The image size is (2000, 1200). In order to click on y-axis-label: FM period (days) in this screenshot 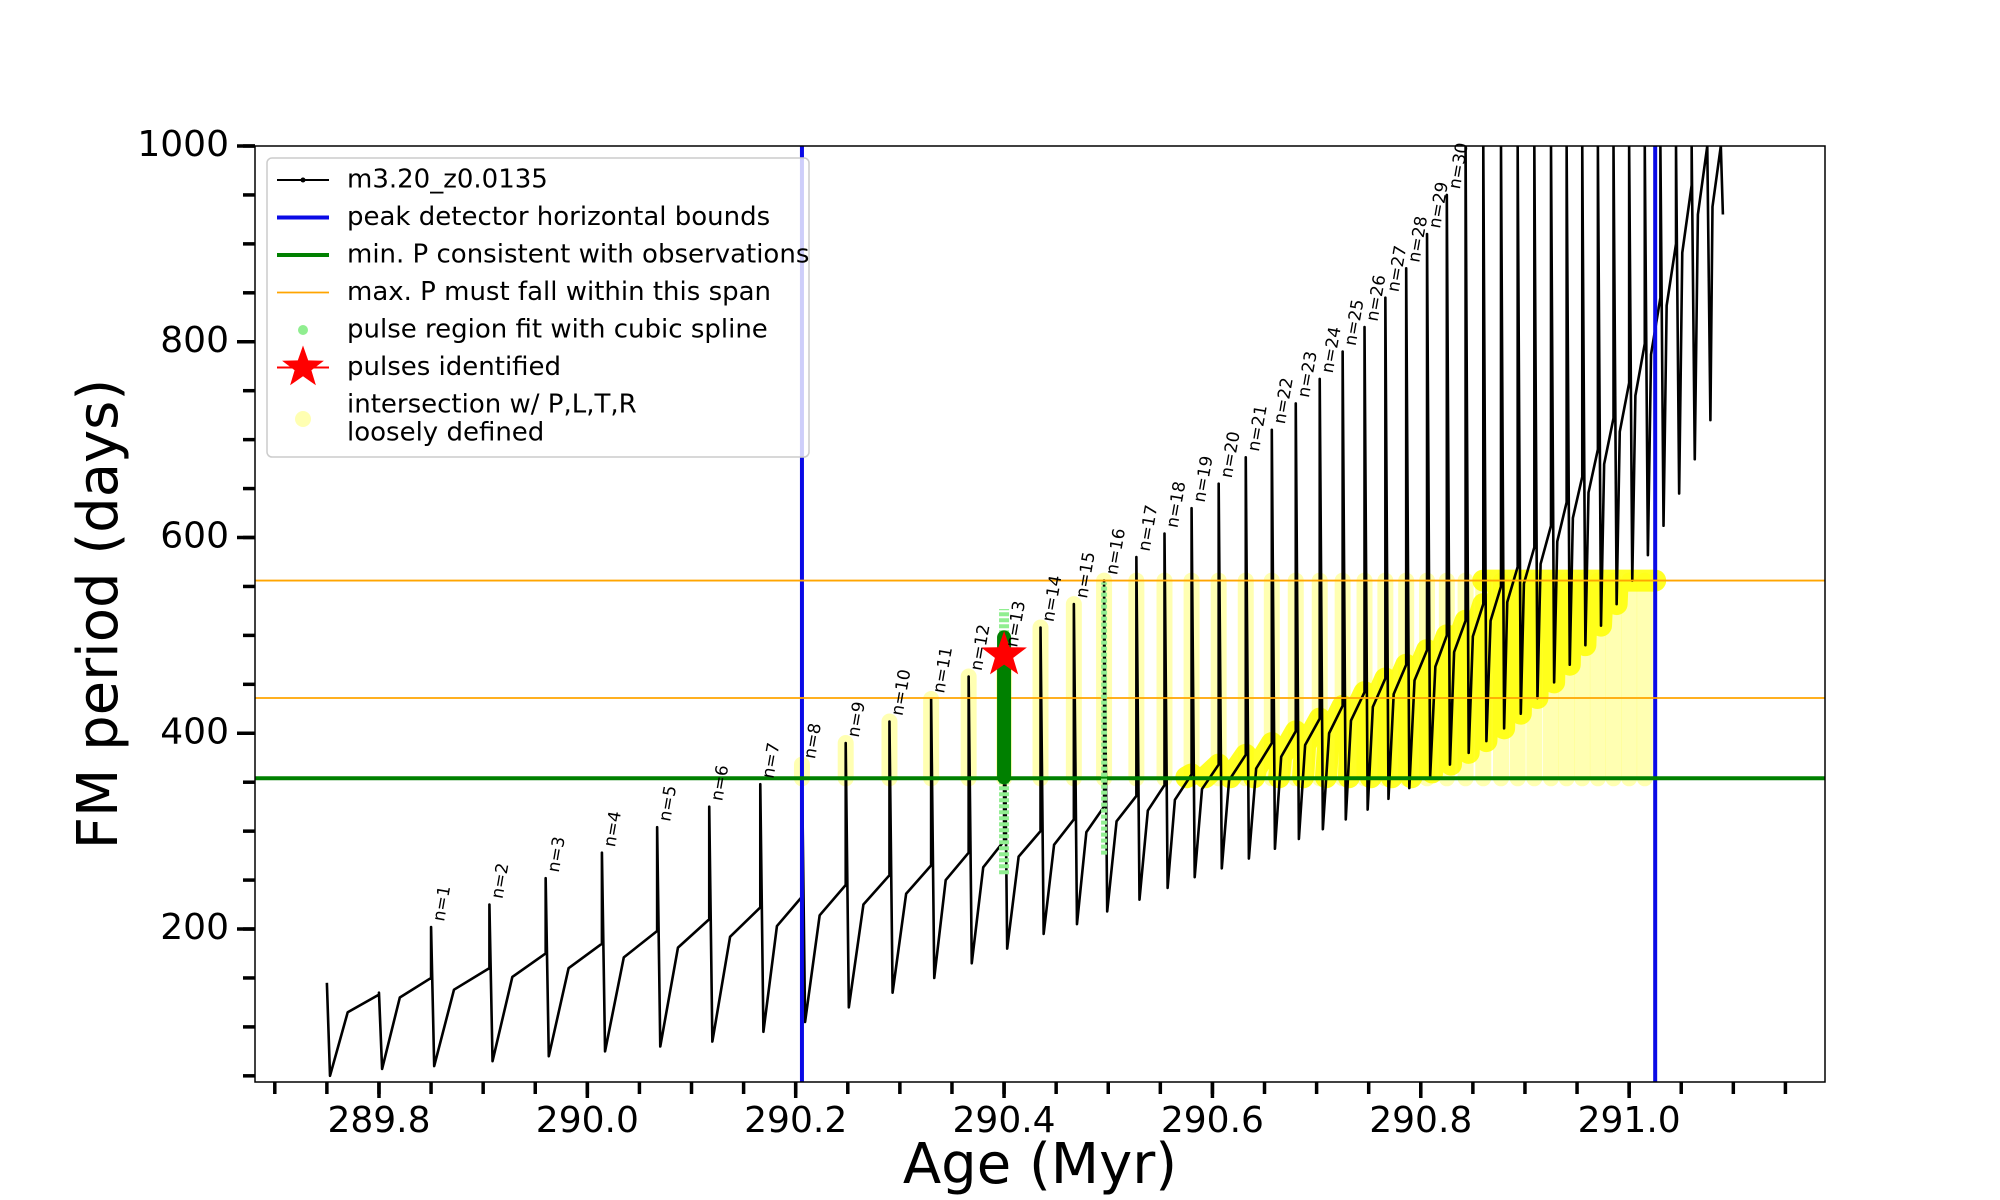, I will do `click(98, 614)`.